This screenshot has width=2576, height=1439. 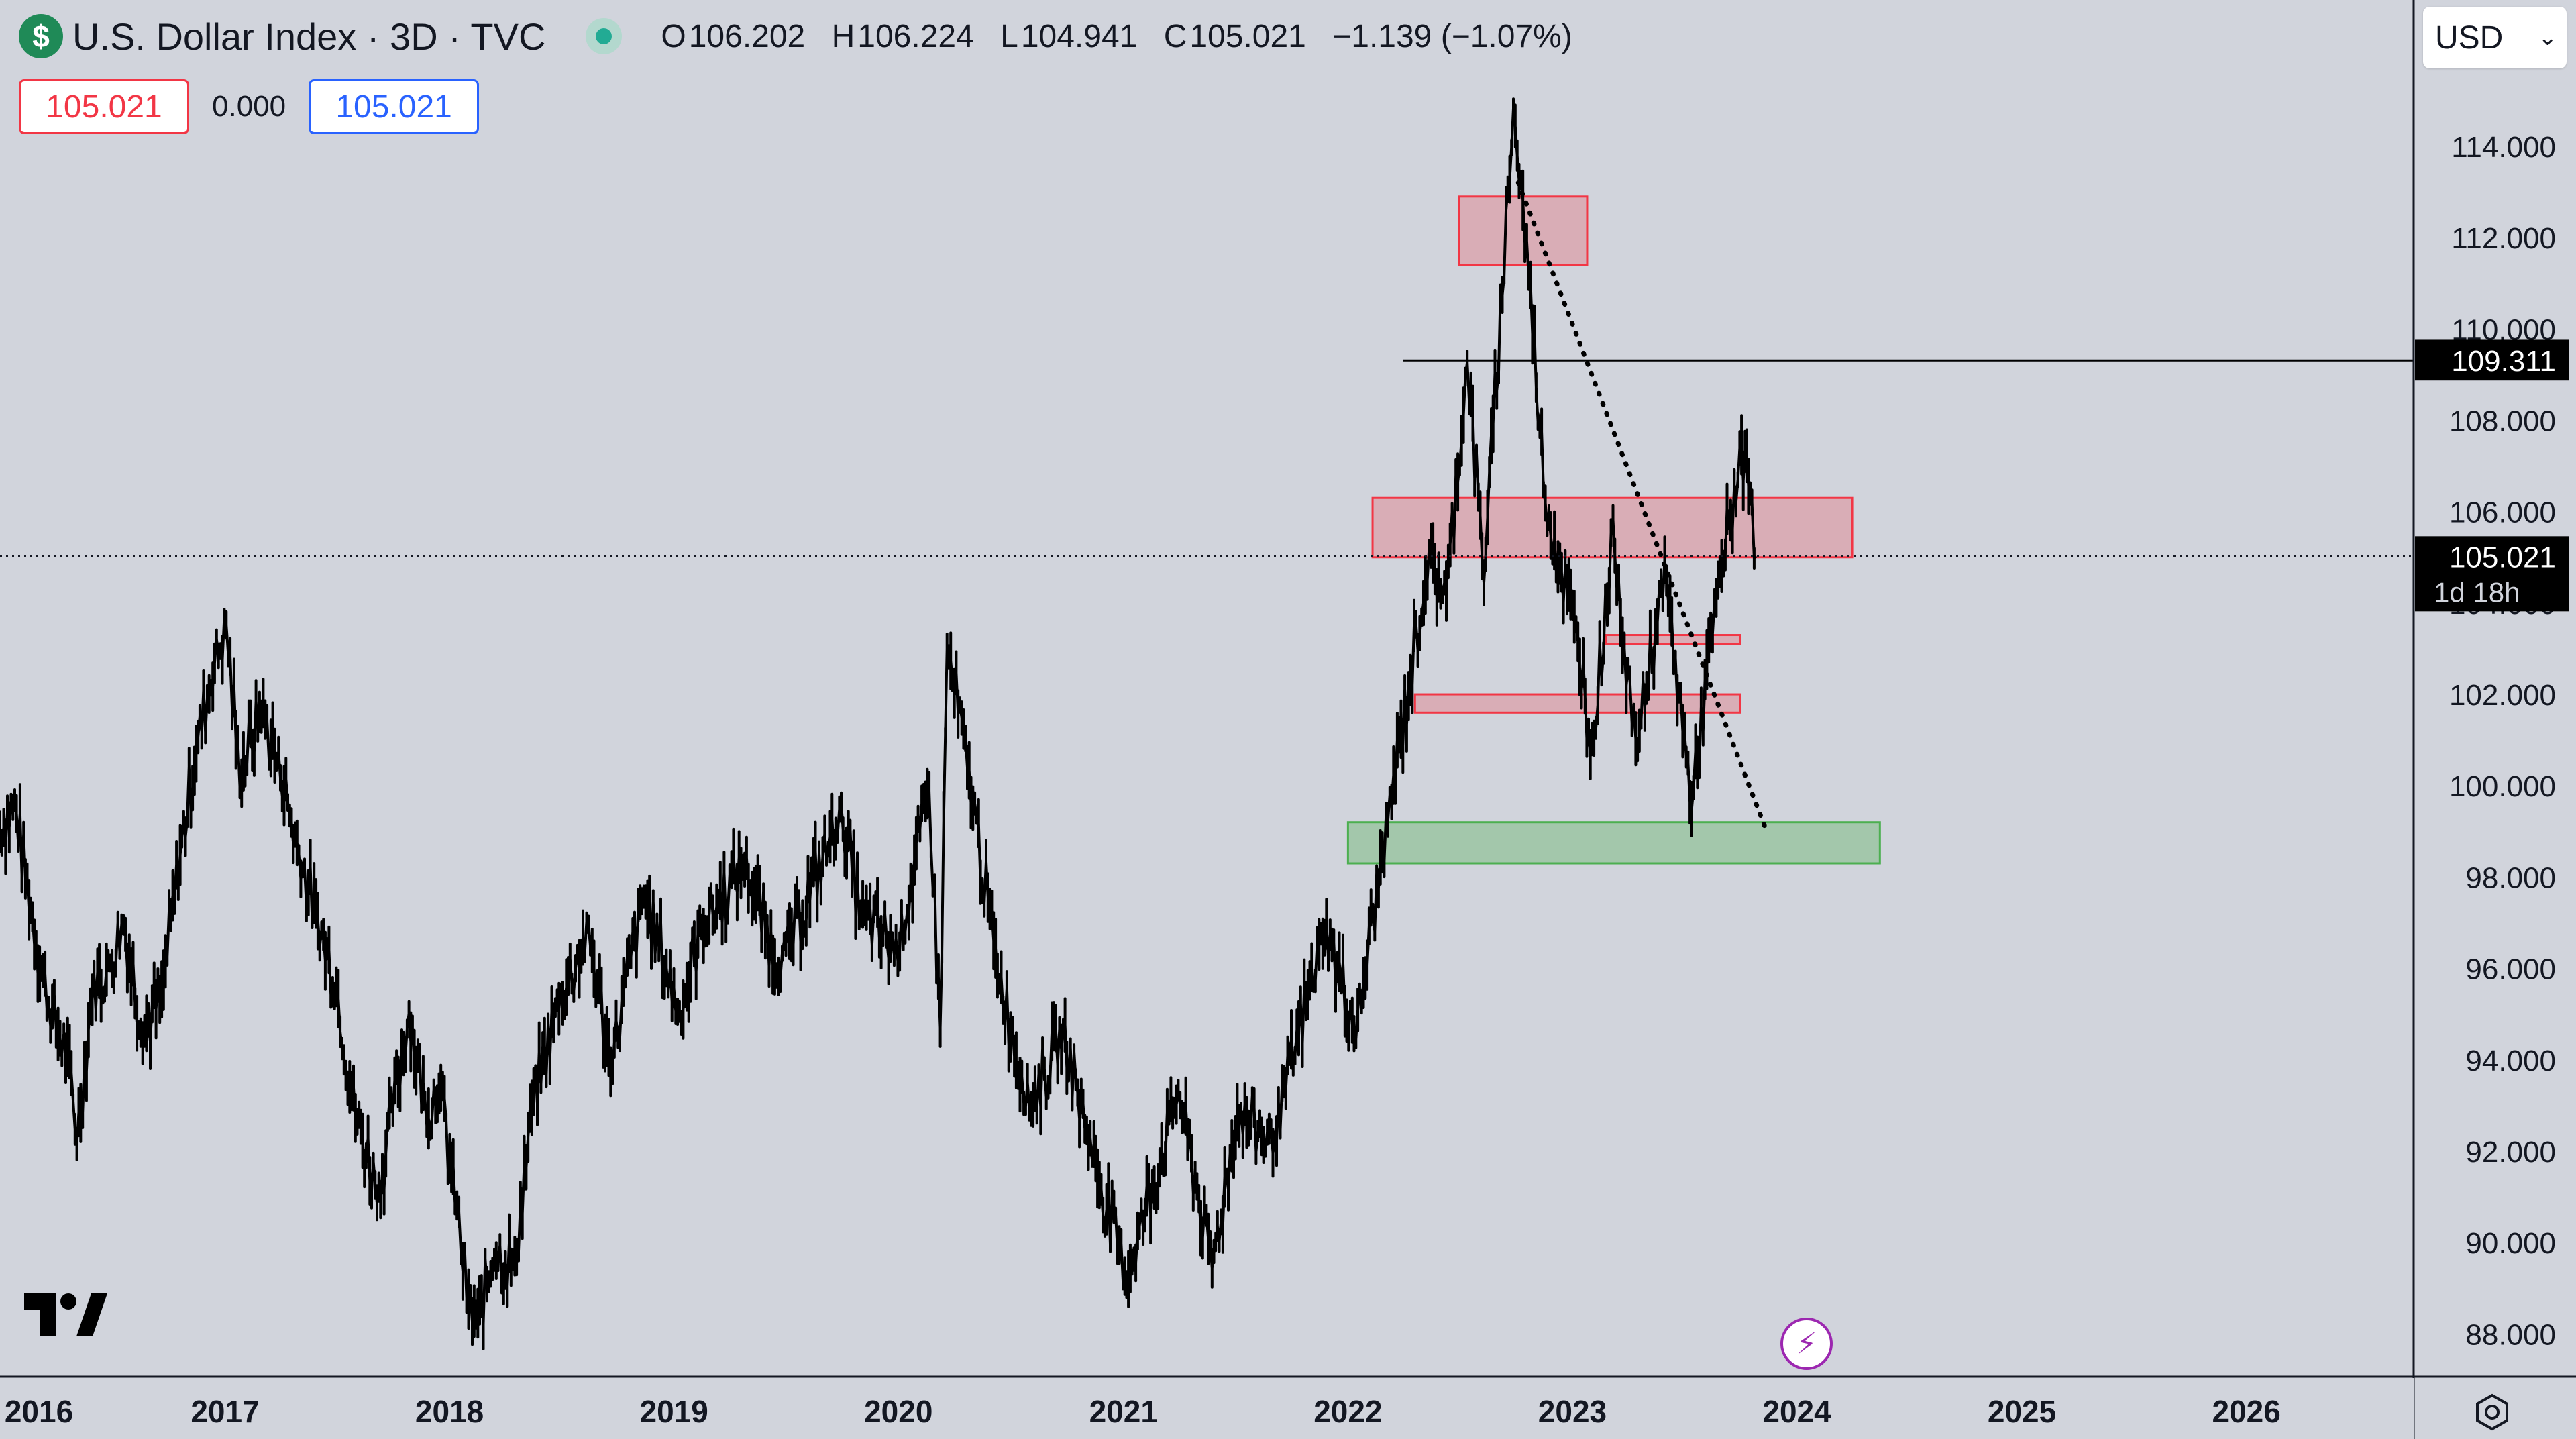 I want to click on price-tick-label: 98.000, so click(x=2510, y=877).